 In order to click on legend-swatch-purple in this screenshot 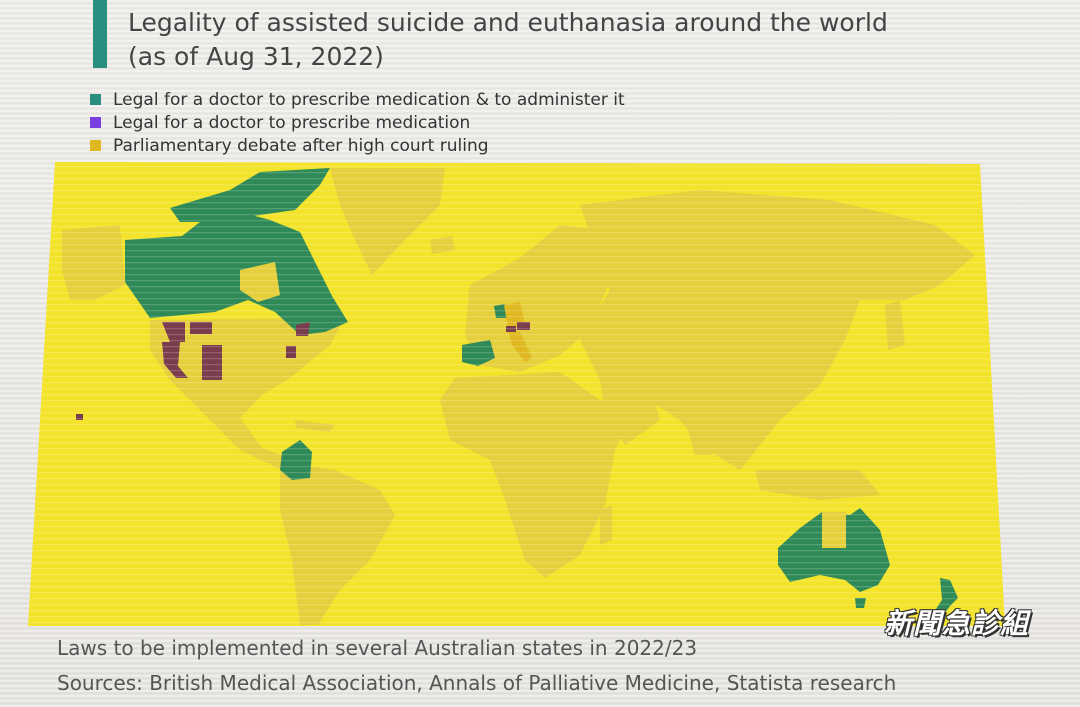, I will do `click(95, 122)`.